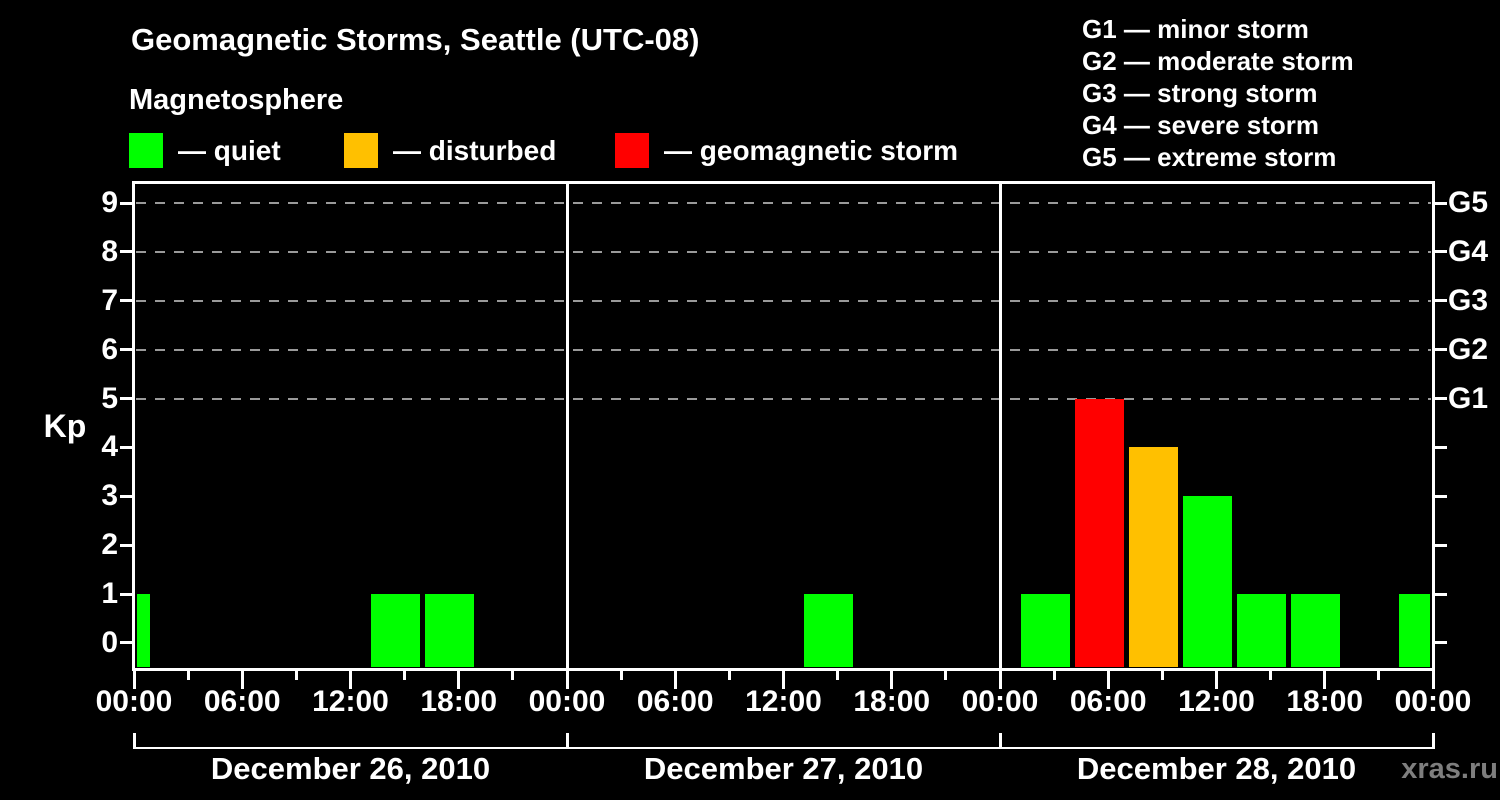 This screenshot has height=800, width=1500. I want to click on storm-scale-line-g2: G2 — moderate storm, so click(1218, 61).